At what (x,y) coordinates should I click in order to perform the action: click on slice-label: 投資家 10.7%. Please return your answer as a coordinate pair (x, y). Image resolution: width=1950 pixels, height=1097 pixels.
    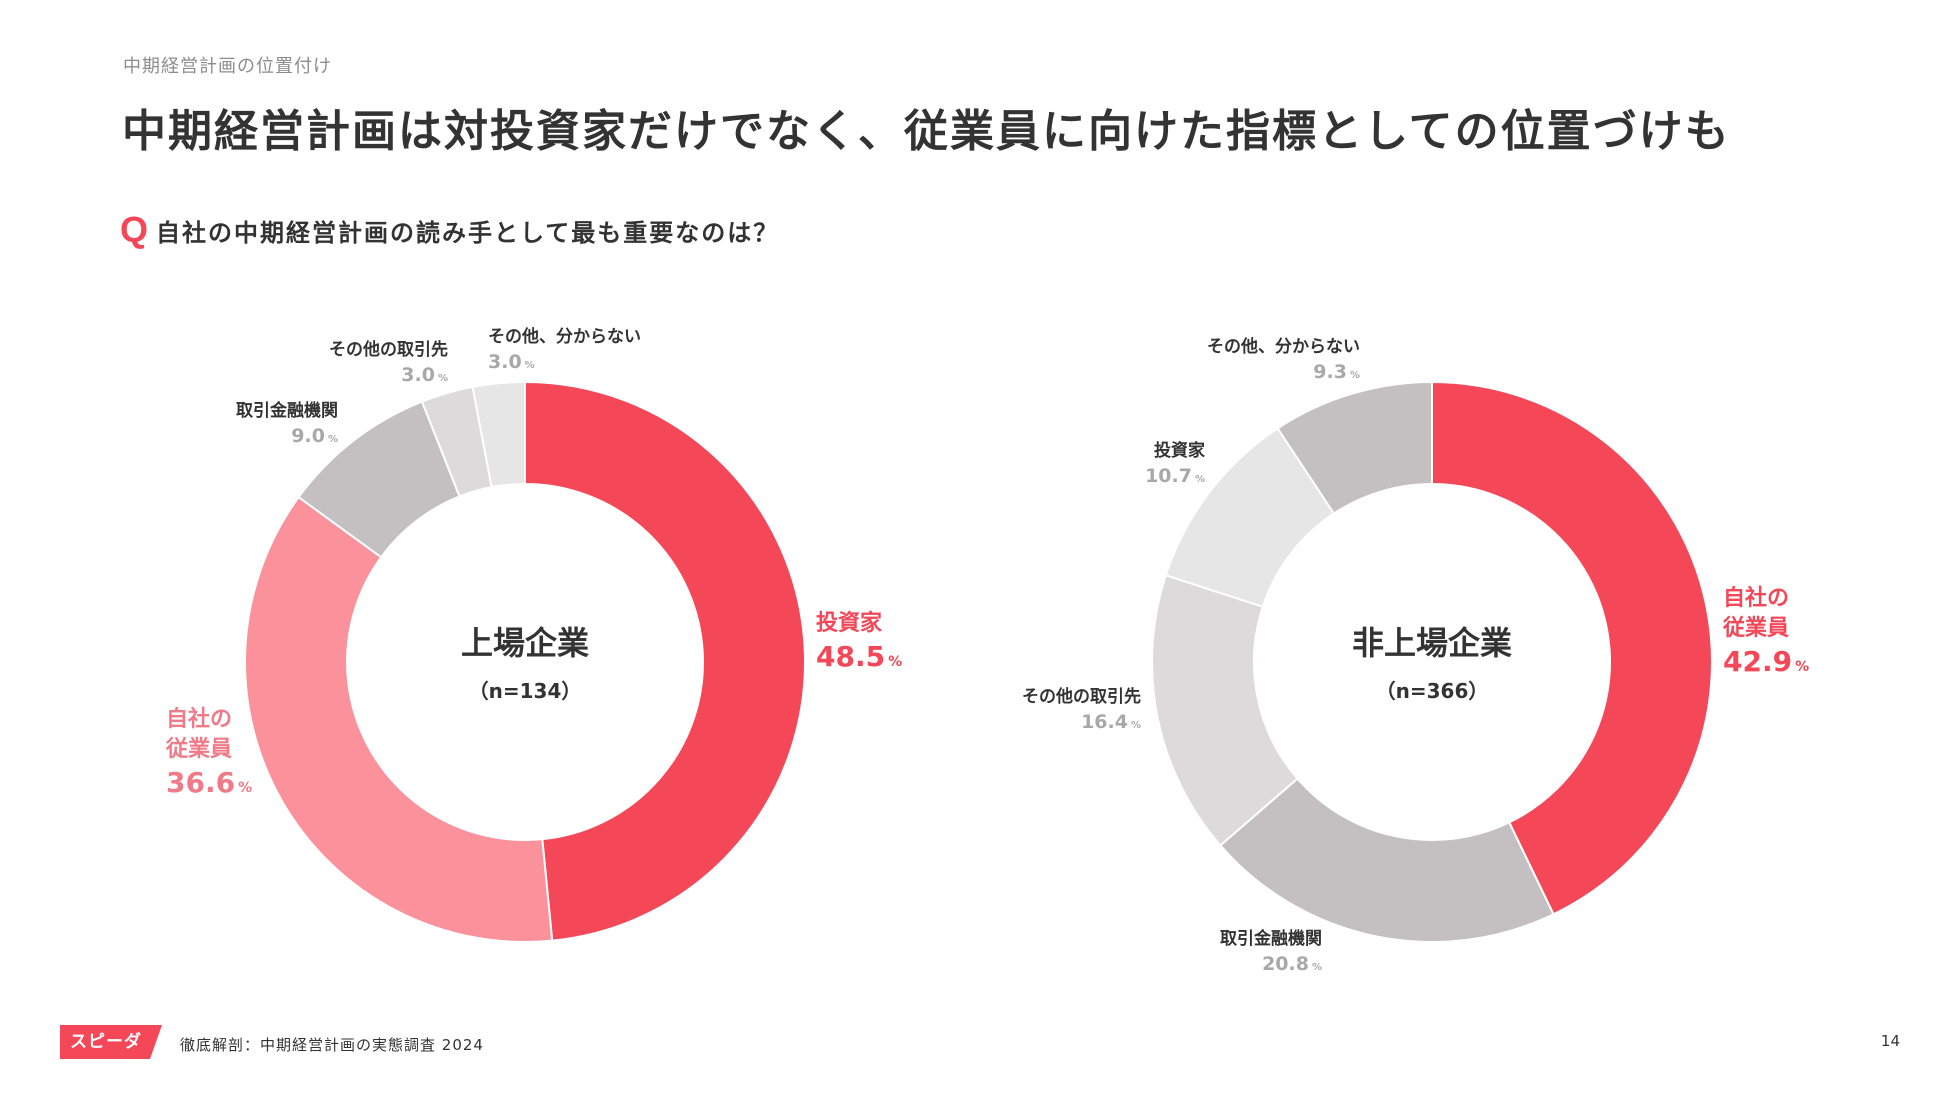
    Looking at the image, I should click on (1175, 463).